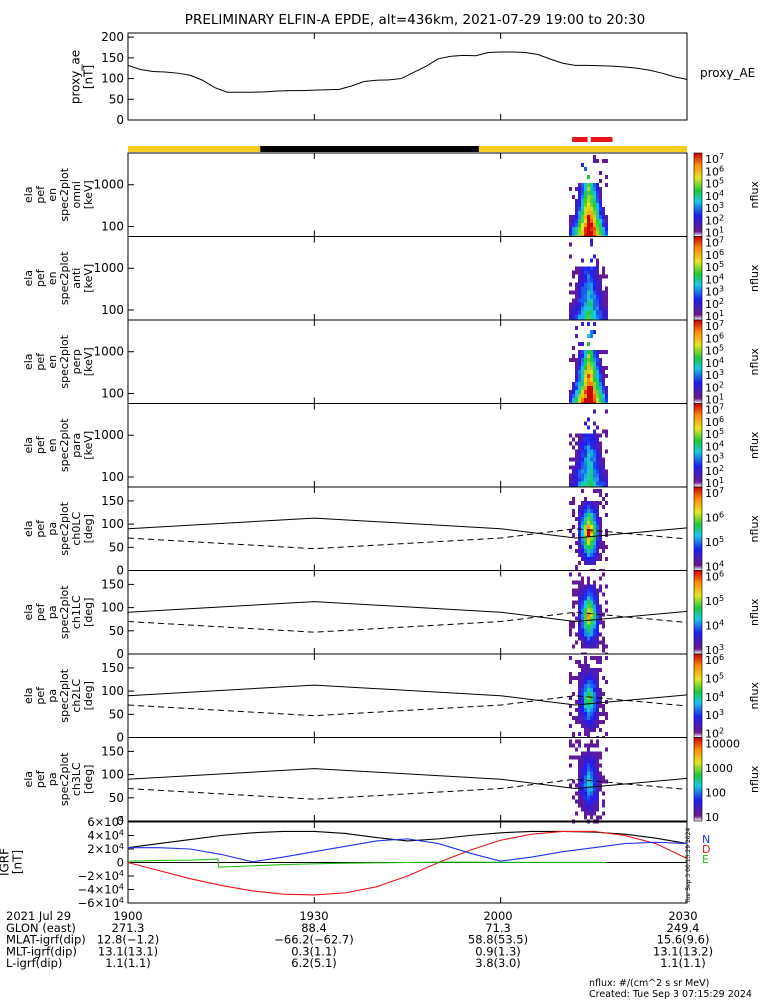 The height and width of the screenshot is (1004, 775). I want to click on spec-ylabel-2: en, so click(52, 278).